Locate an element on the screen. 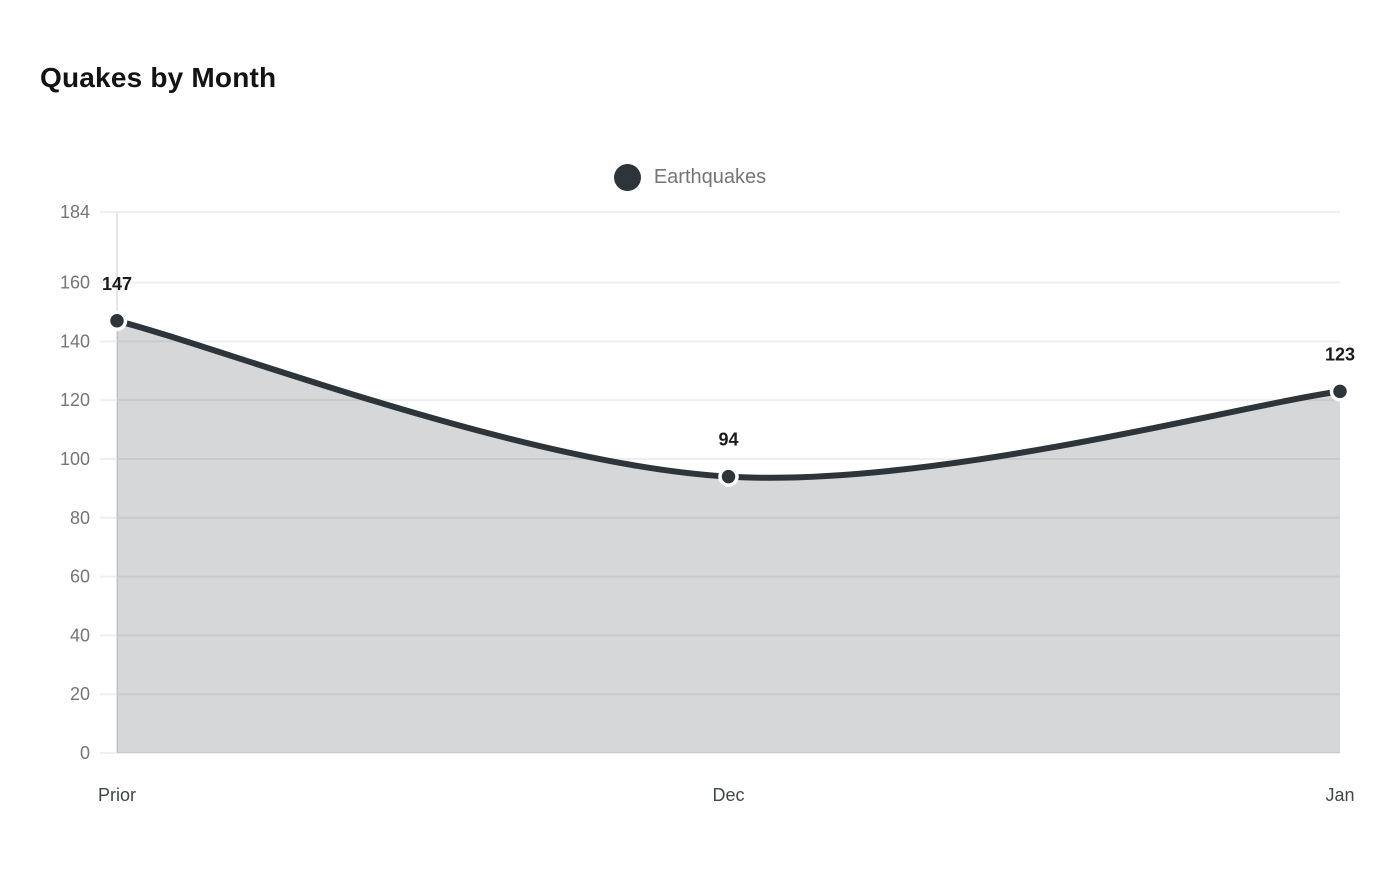 The height and width of the screenshot is (880, 1400). legend: Earthquakes is located at coordinates (700, 177).